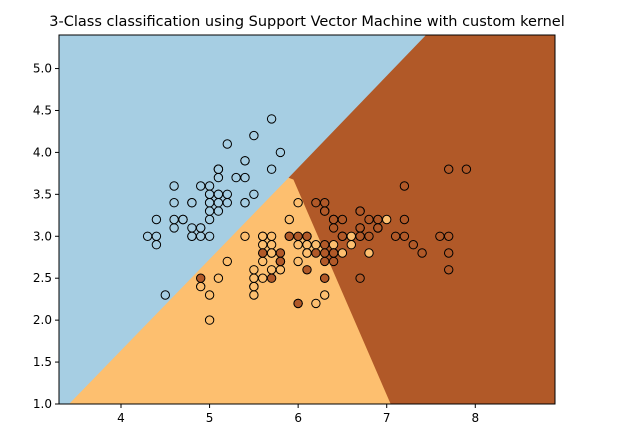 Image resolution: width=626 pixels, height=438 pixels. What do you see at coordinates (210, 418) in the screenshot?
I see `x-tick-label: 5` at bounding box center [210, 418].